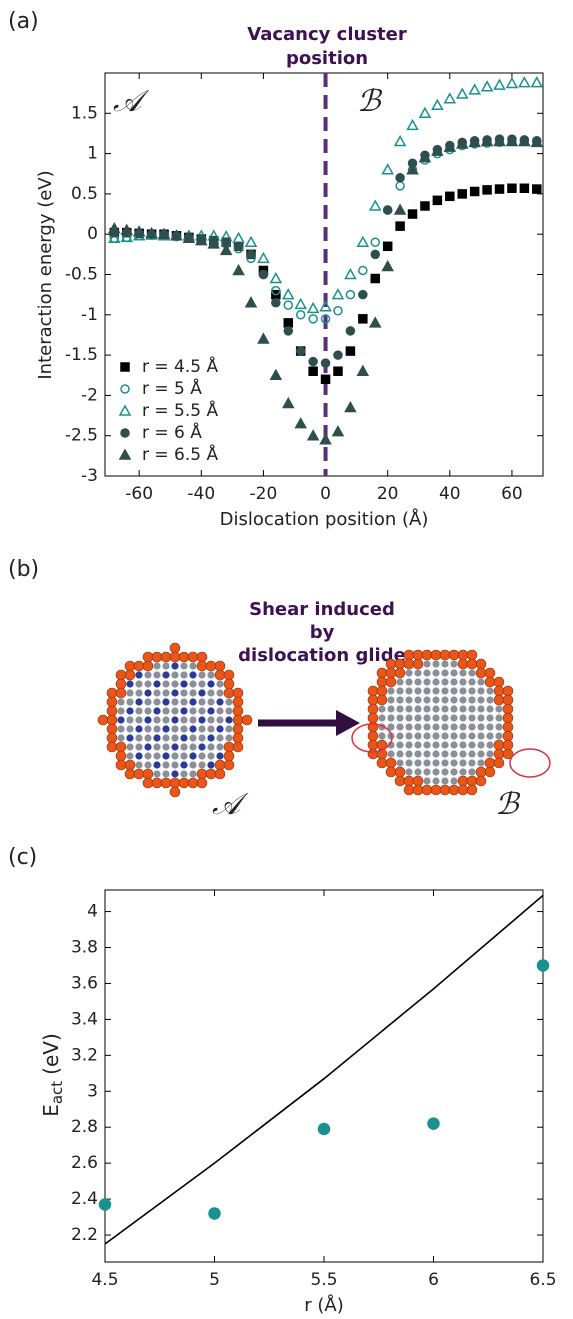  I want to click on panel-label: (b), so click(23, 569).